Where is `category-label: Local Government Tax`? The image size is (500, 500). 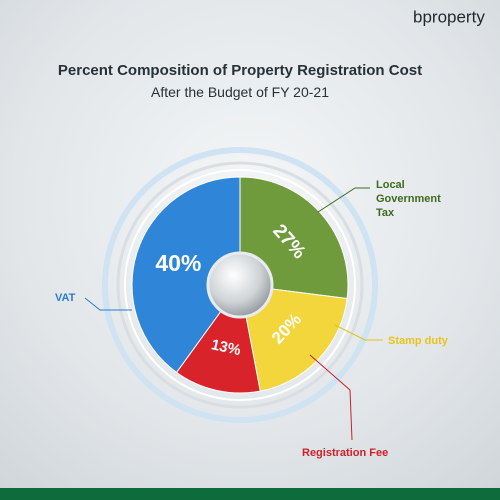
category-label: Local Government Tax is located at coordinates (408, 199).